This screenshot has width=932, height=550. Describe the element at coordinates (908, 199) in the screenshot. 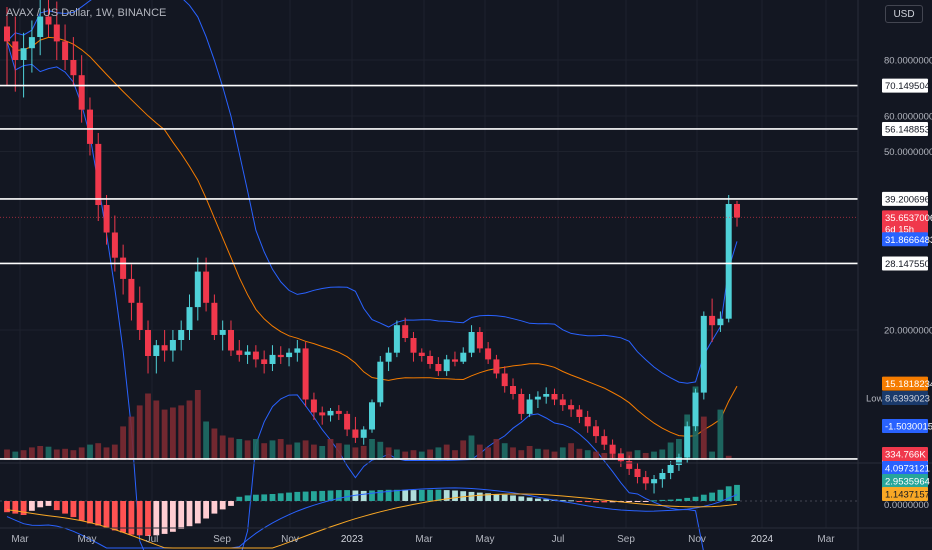

I see `level-label: 39.2006964` at that location.